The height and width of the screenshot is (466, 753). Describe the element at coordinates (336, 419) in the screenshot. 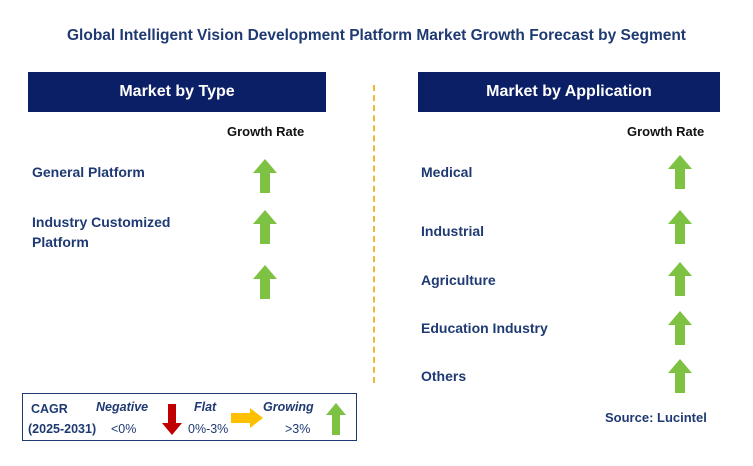

I see `green-up-arrow-icon` at that location.